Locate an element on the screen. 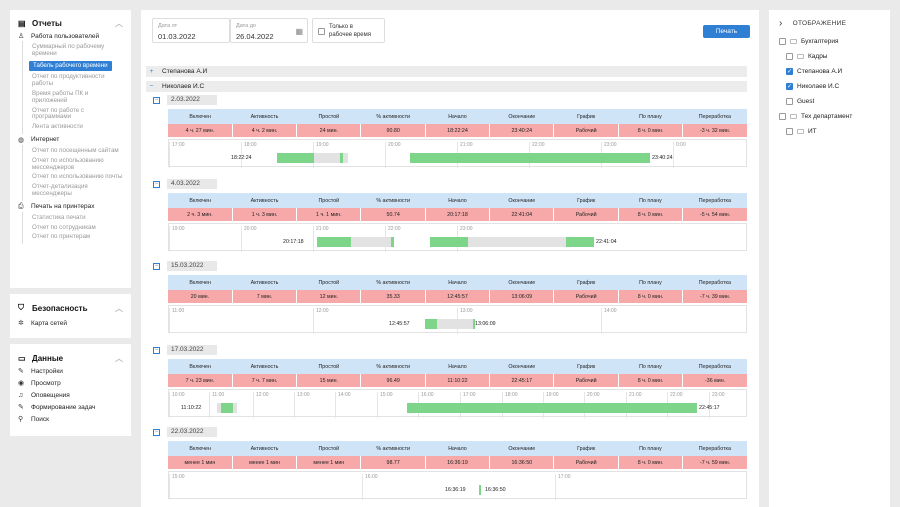 This screenshot has width=900, height=507. nav-internet: ◍ Интернет is located at coordinates (70, 140).